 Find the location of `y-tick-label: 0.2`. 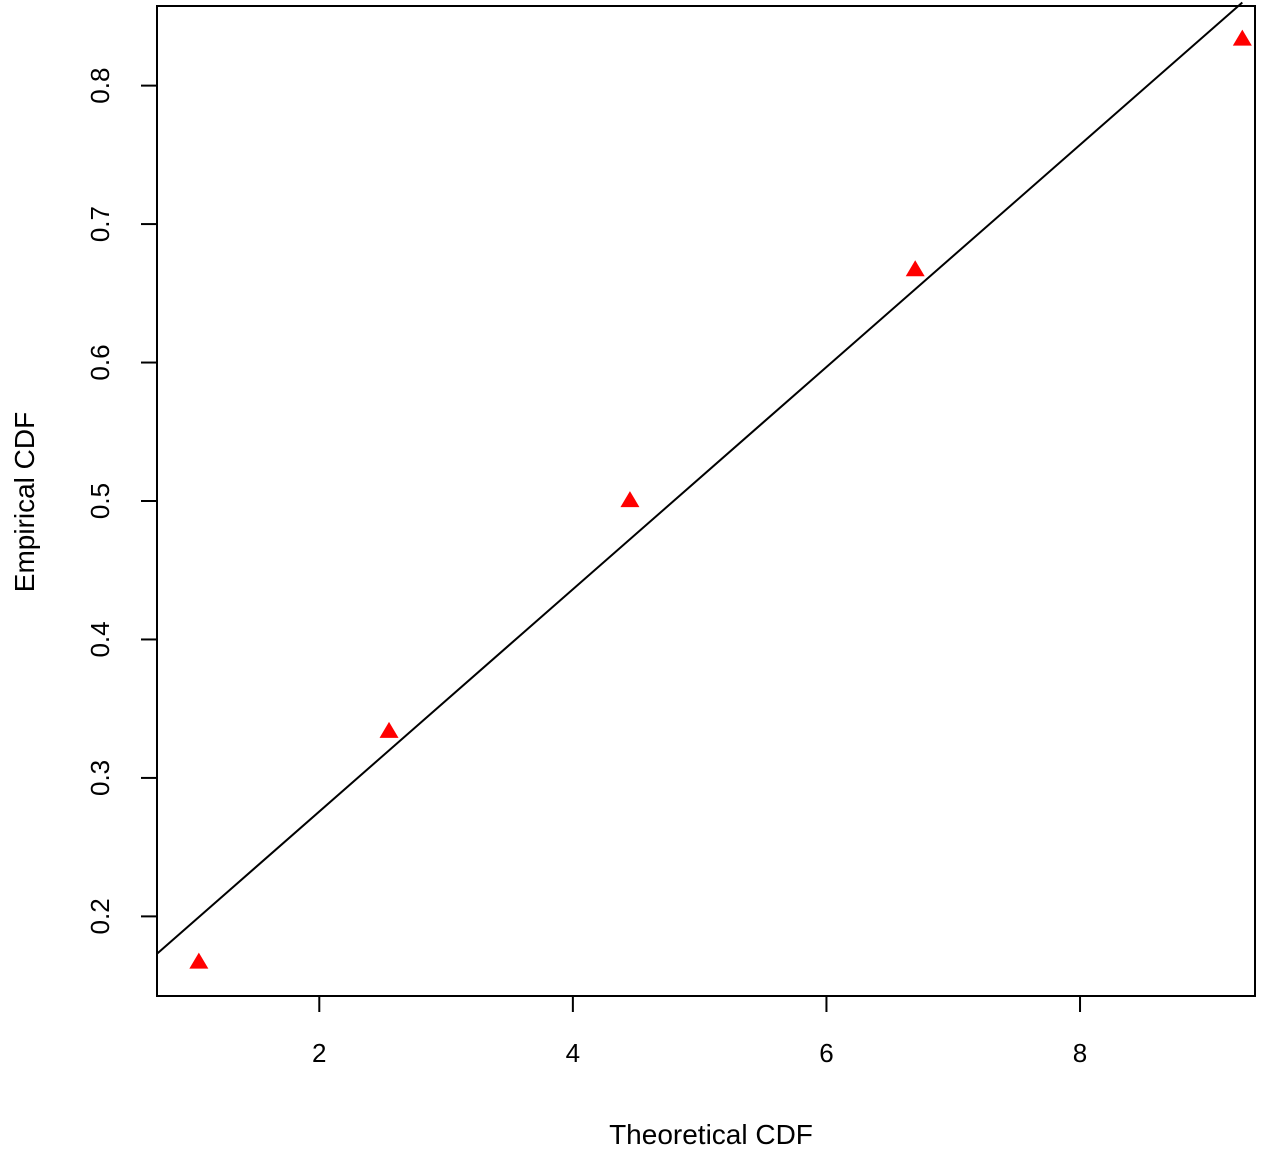

y-tick-label: 0.2 is located at coordinates (100, 916).